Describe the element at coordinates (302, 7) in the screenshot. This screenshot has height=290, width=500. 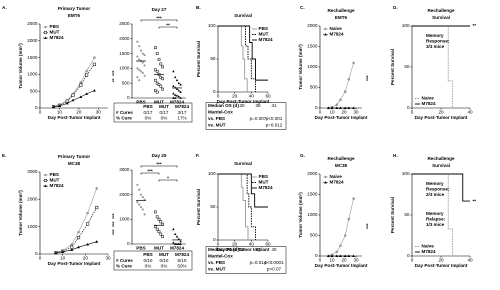
I see `panel-label: C.` at that location.